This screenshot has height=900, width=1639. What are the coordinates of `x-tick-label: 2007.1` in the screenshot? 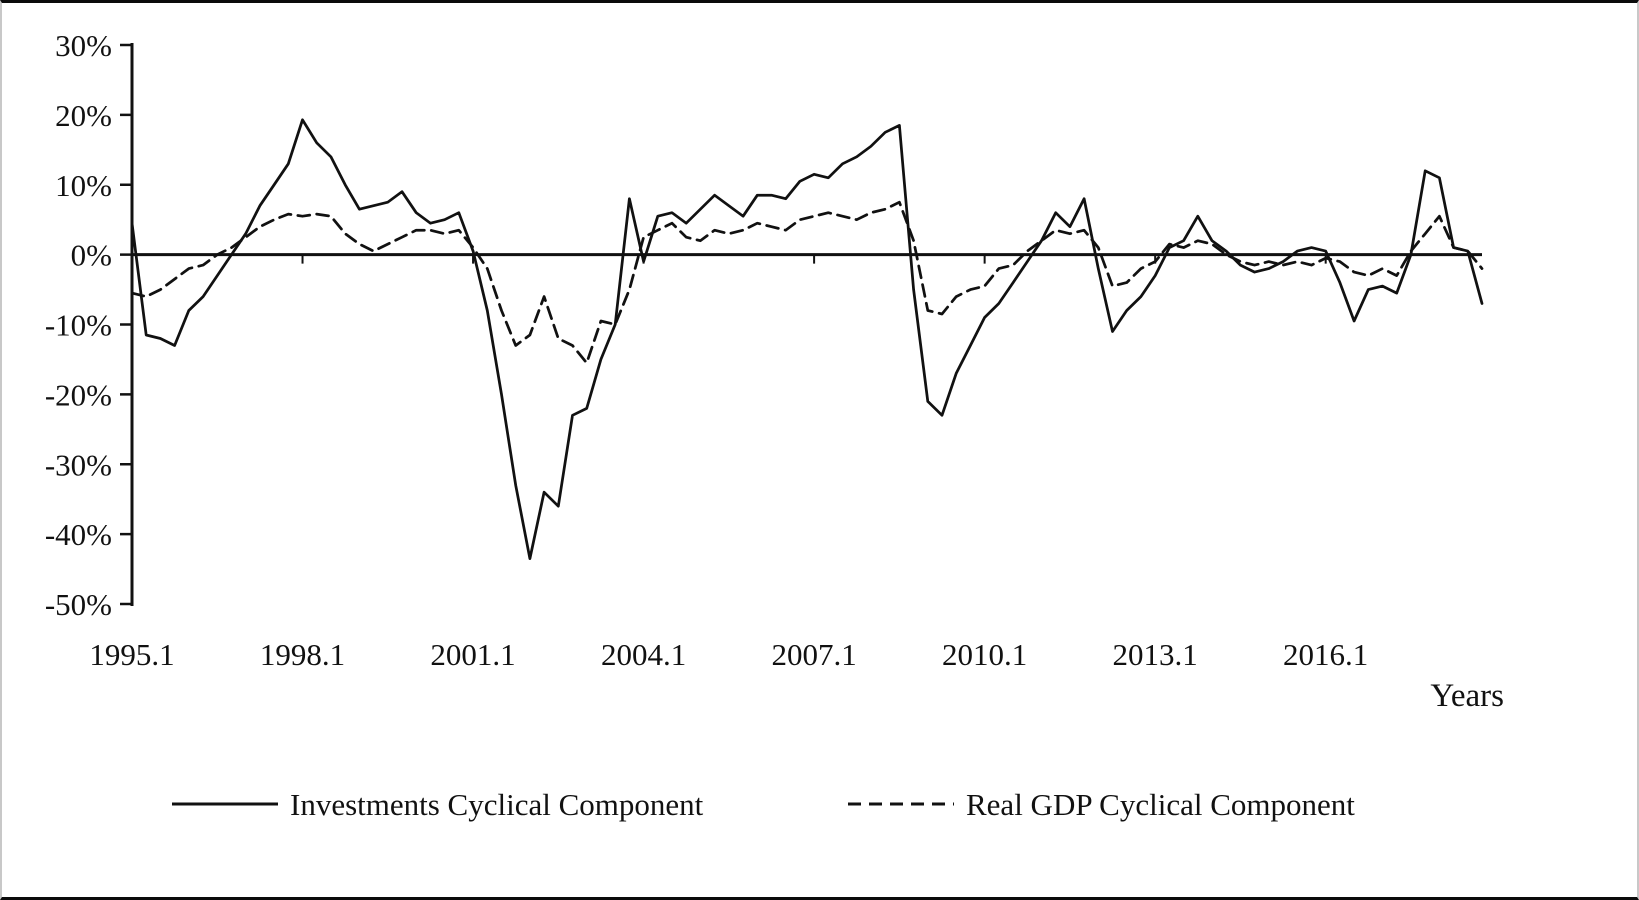 It's located at (813, 654).